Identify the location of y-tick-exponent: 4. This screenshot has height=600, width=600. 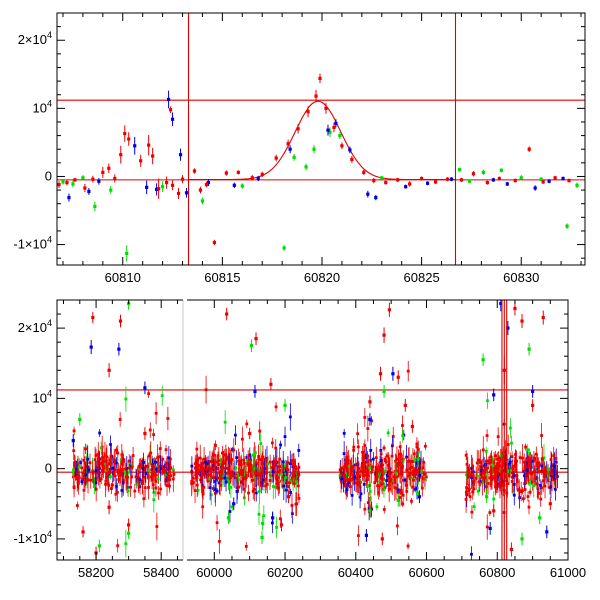
(49, 240).